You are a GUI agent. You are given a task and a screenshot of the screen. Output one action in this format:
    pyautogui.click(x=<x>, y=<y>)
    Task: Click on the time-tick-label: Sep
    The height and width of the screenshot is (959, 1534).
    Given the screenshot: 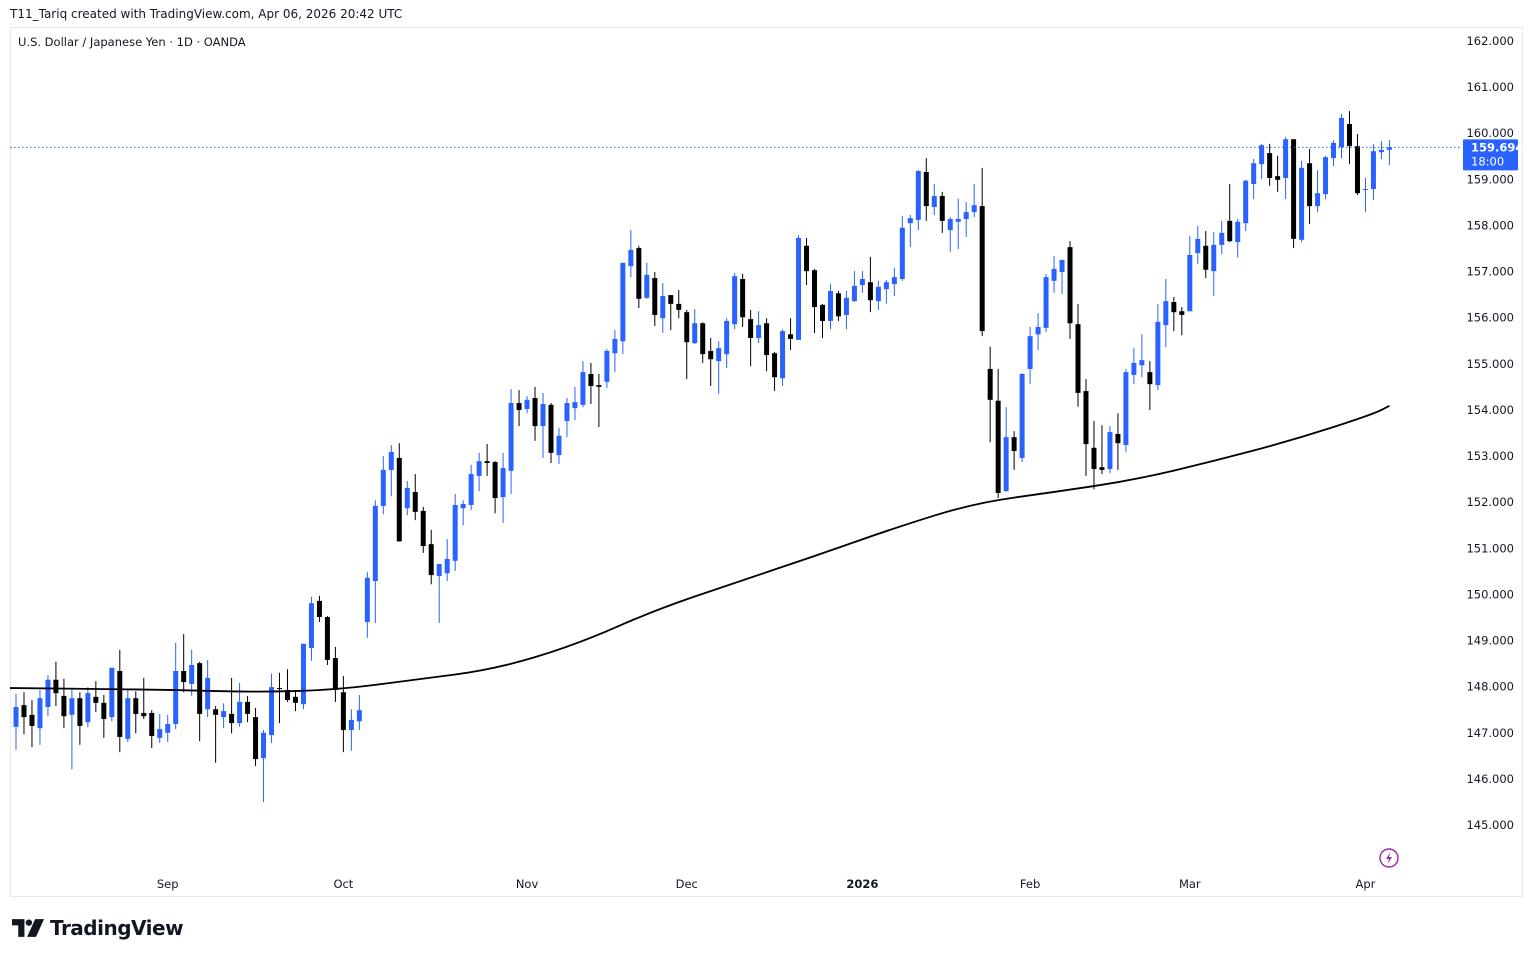 What is the action you would take?
    pyautogui.click(x=168, y=884)
    